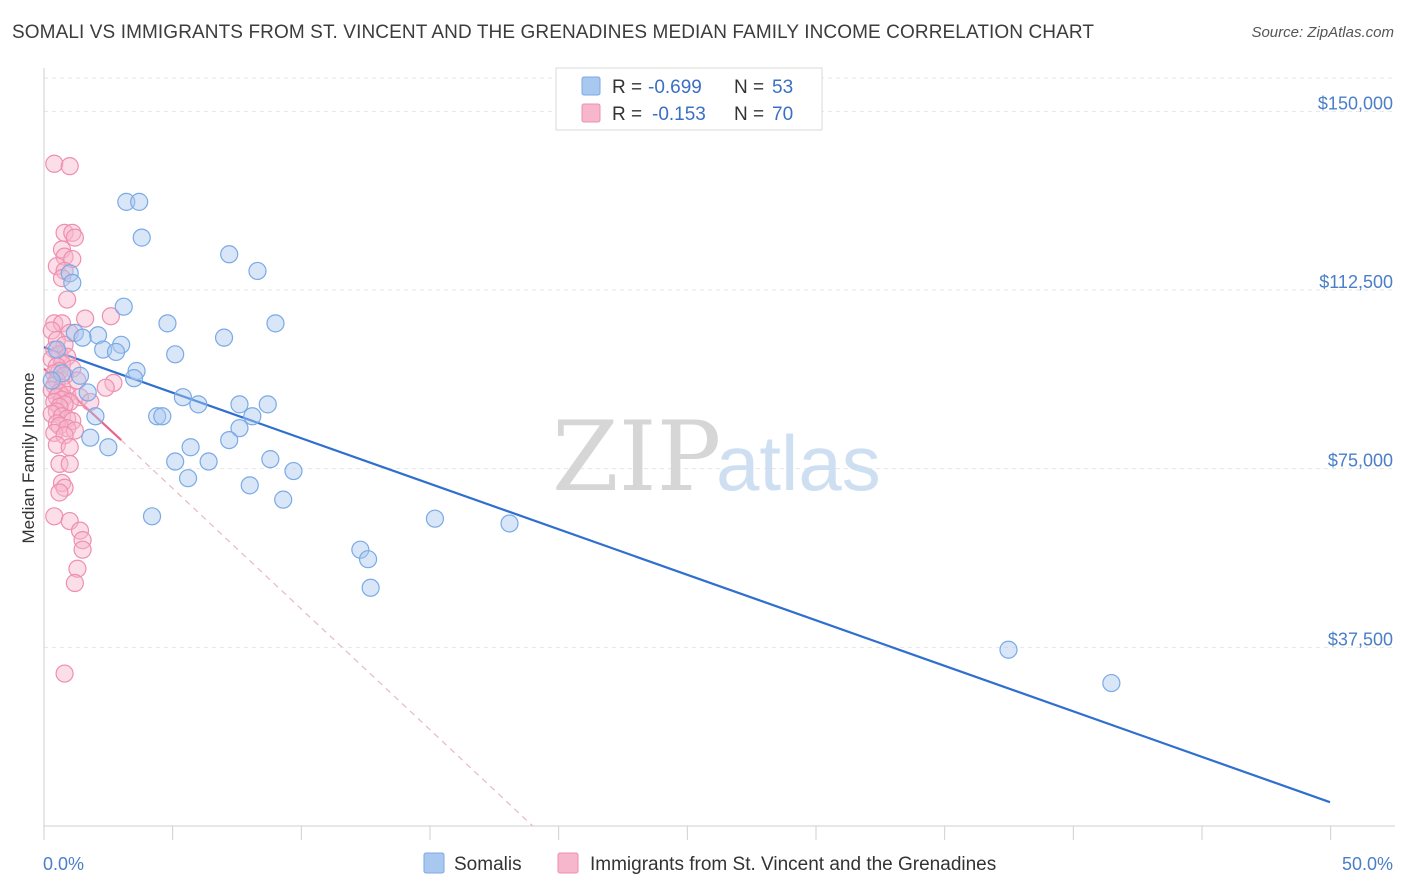 The width and height of the screenshot is (1406, 892). Describe the element at coordinates (1355, 103) in the screenshot. I see `y-tick-label-3: $150,000` at that location.